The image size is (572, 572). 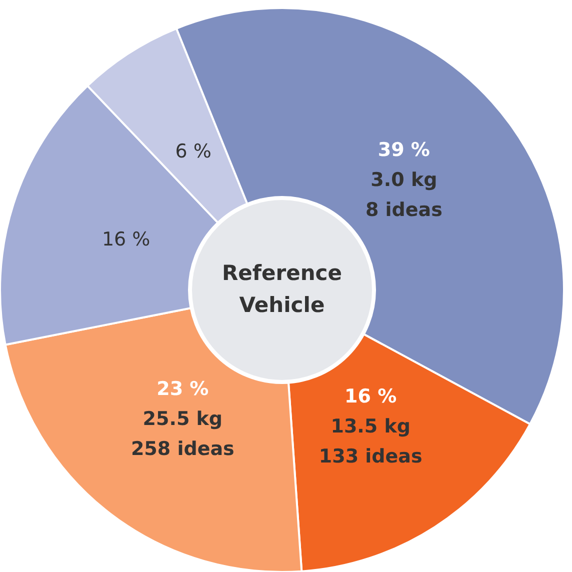 What do you see at coordinates (193, 151) in the screenshot?
I see `data-label: 6 %` at bounding box center [193, 151].